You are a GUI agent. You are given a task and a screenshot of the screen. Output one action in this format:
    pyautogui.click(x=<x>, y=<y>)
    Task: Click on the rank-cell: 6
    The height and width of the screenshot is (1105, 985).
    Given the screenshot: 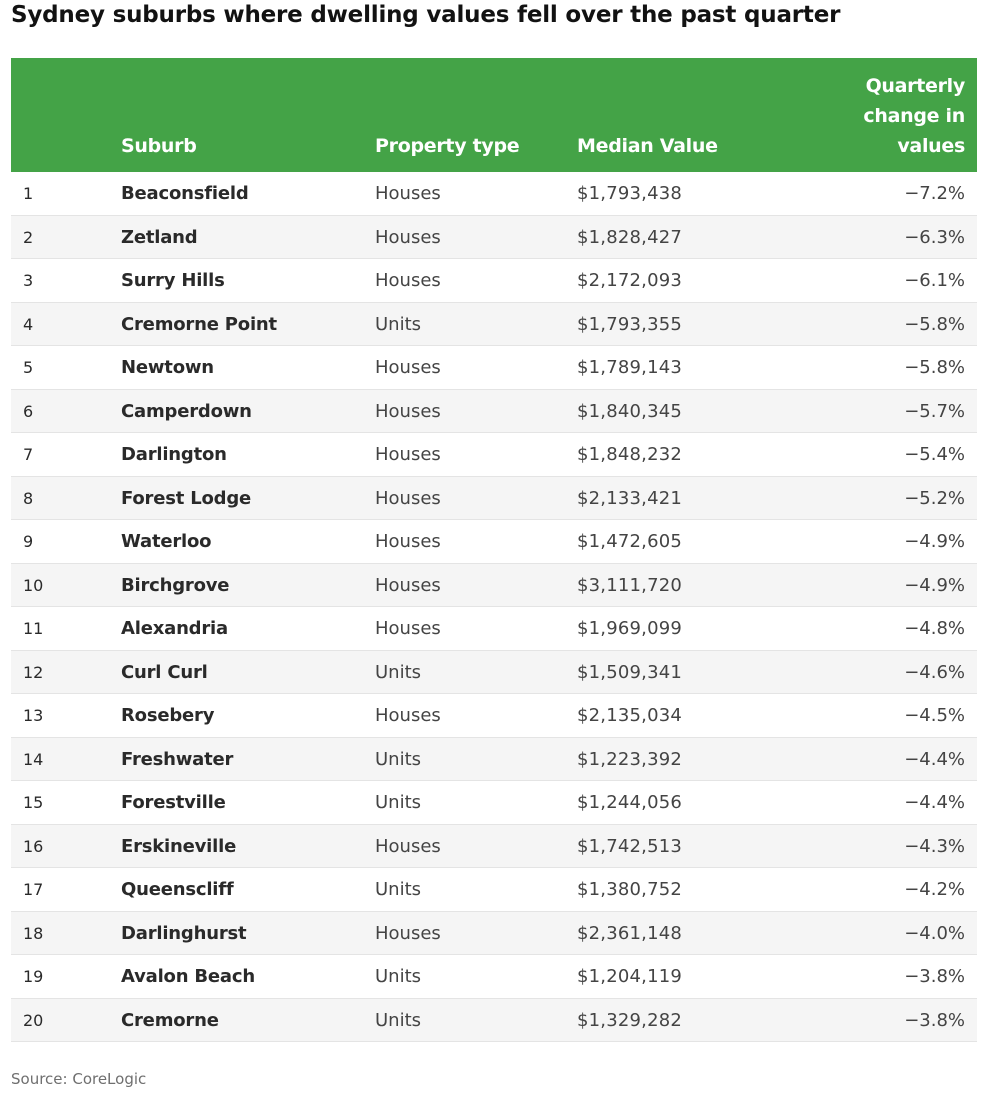 What is the action you would take?
    pyautogui.click(x=28, y=411)
    